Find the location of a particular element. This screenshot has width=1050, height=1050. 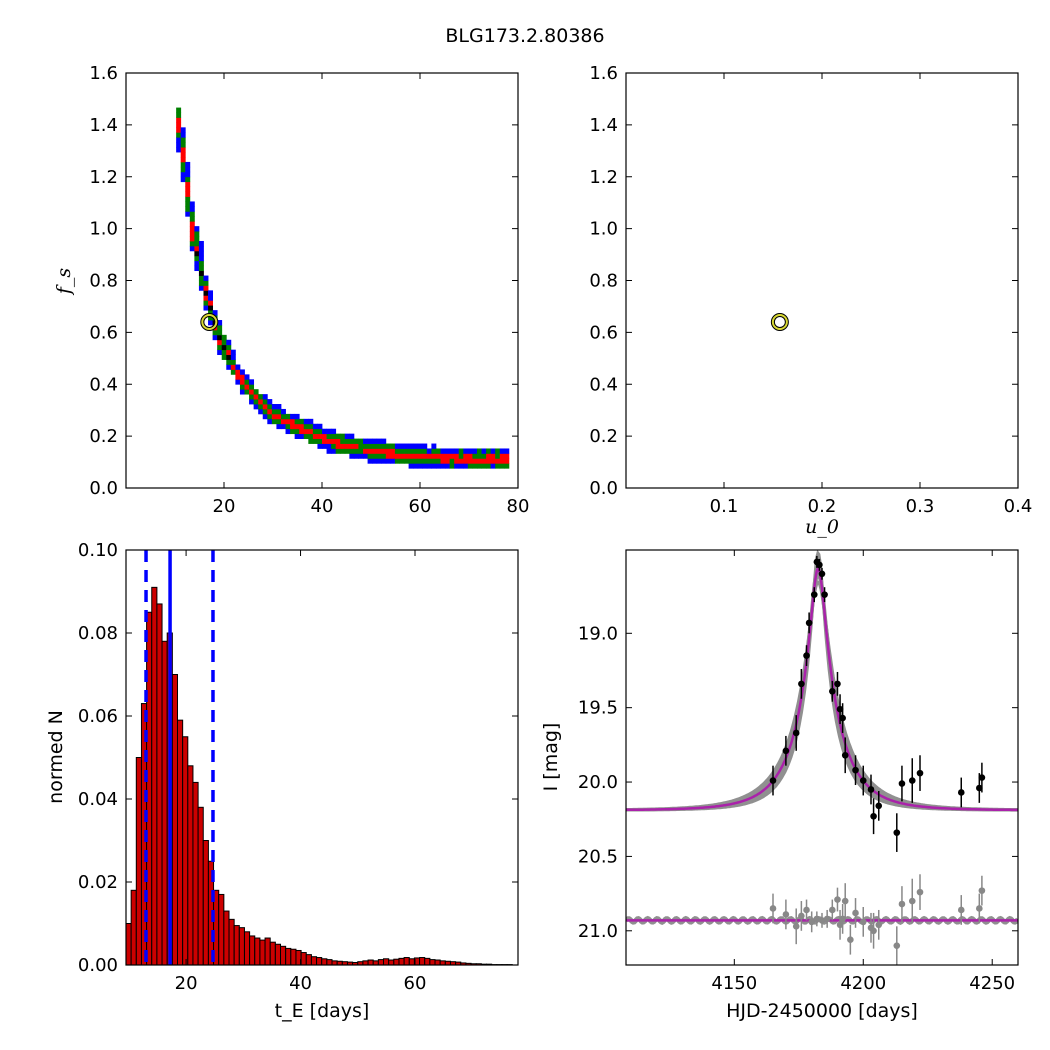

panel-fs-vs-tE-labels: f_s is located at coordinates (64, 282).